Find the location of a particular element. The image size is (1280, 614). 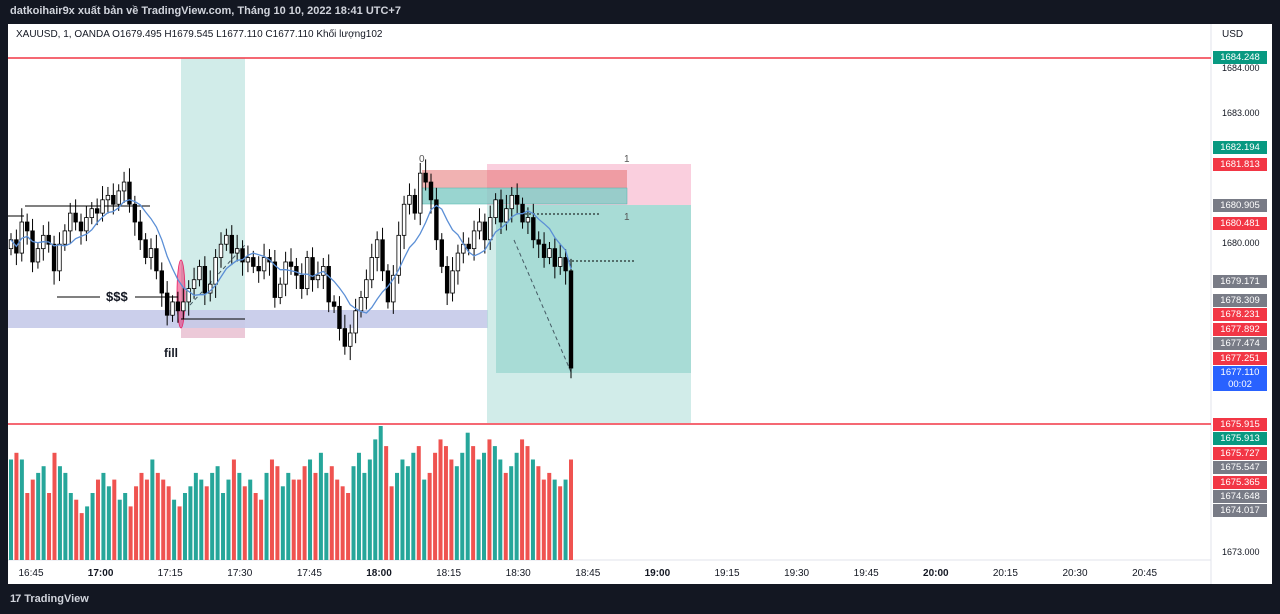

fib-box-red is located at coordinates (524, 179).